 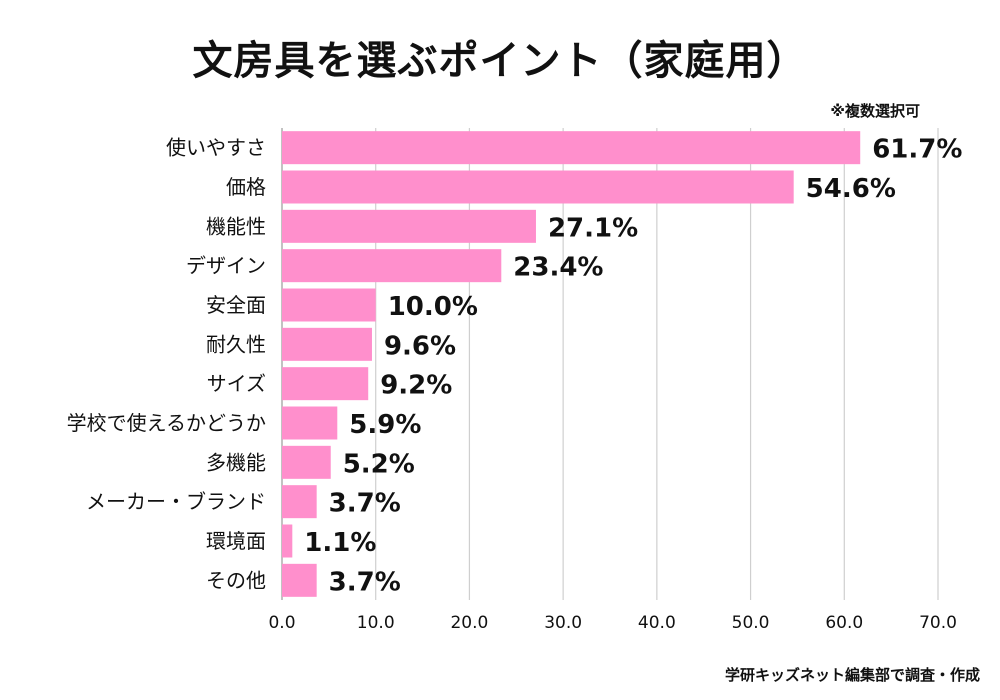 I want to click on value-label: 5.9%, so click(x=385, y=425).